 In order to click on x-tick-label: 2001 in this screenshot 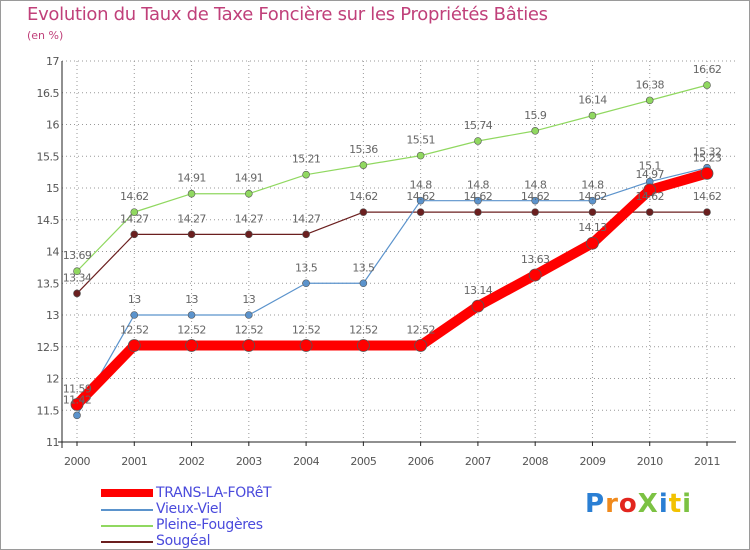, I will do `click(134, 461)`.